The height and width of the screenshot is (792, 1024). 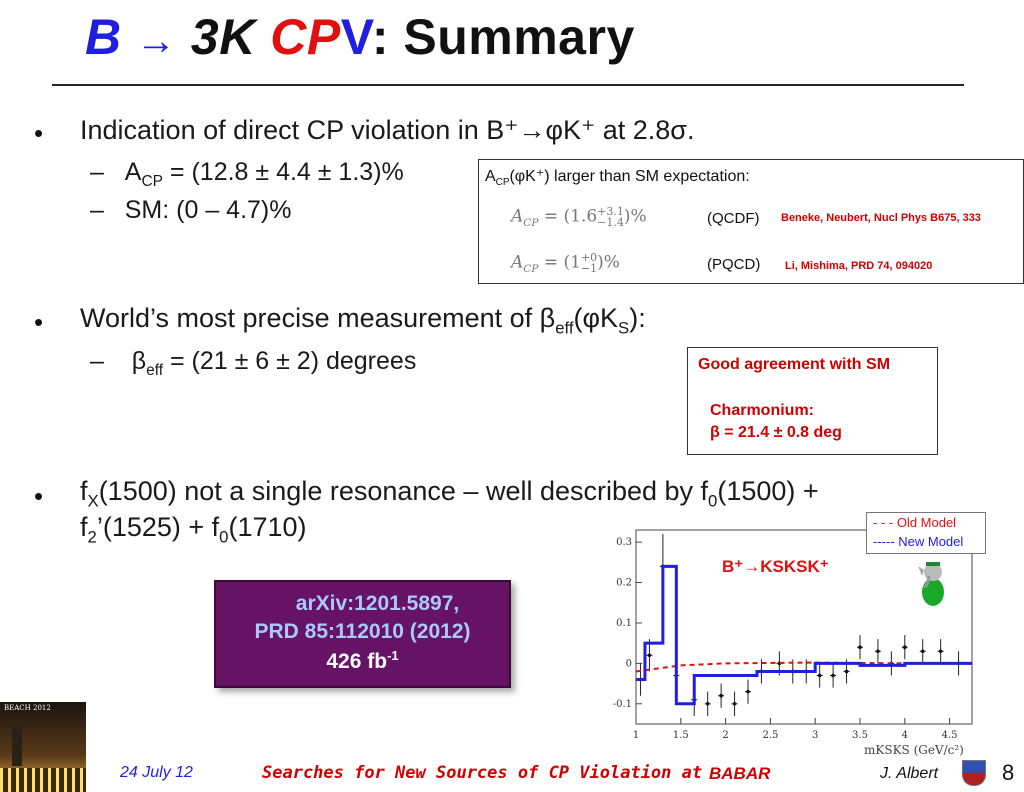 I want to click on bullet-3-line-2: f2’(1525) + f0(1710), so click(x=193, y=529).